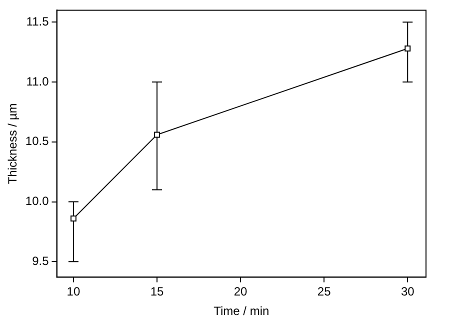  I want to click on x-tick-label: 20, so click(241, 291).